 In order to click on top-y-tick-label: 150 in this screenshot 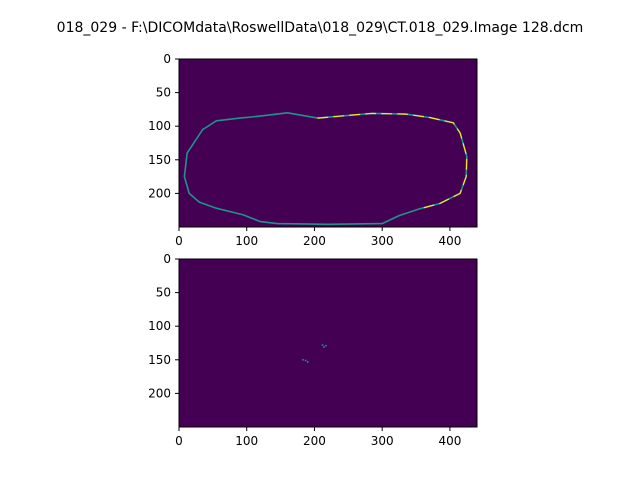, I will do `click(159, 160)`.